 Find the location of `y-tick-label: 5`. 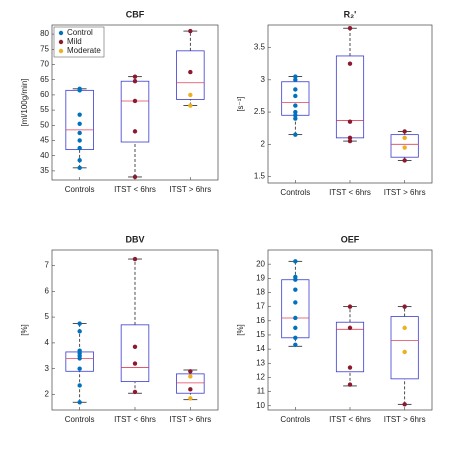

y-tick-label: 5 is located at coordinates (47, 316).